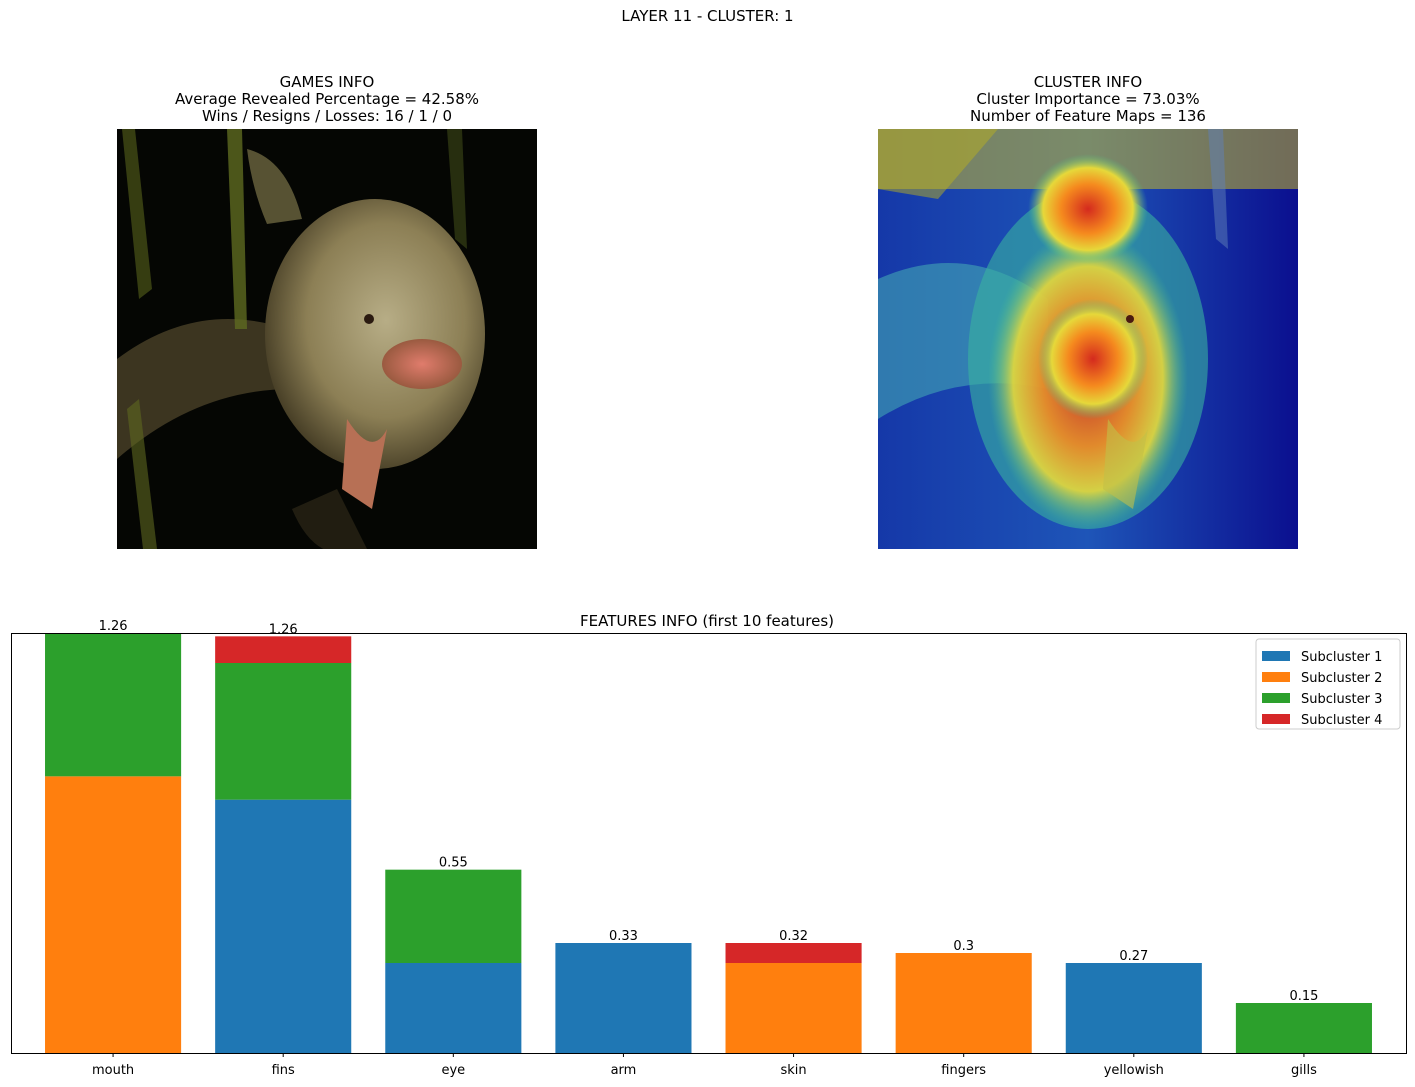 The width and height of the screenshot is (1415, 1087). Describe the element at coordinates (707, 621) in the screenshot. I see `chart-title: FEATURES INFO (first 10 features)` at that location.